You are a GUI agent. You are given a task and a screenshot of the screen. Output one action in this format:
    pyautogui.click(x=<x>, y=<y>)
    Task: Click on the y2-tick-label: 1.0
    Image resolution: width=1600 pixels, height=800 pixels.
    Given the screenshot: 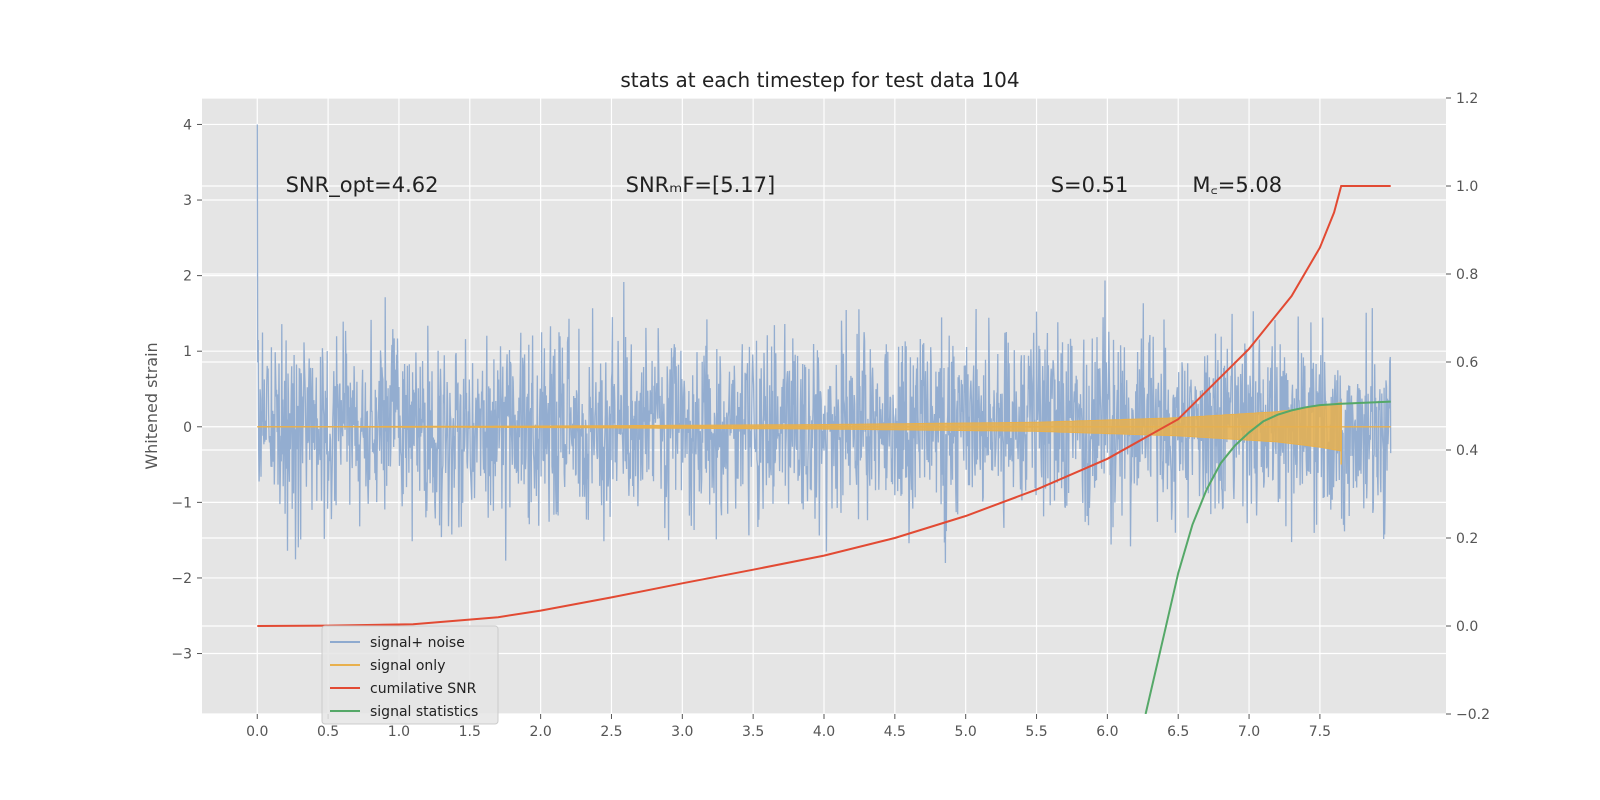 What is the action you would take?
    pyautogui.click(x=1467, y=187)
    